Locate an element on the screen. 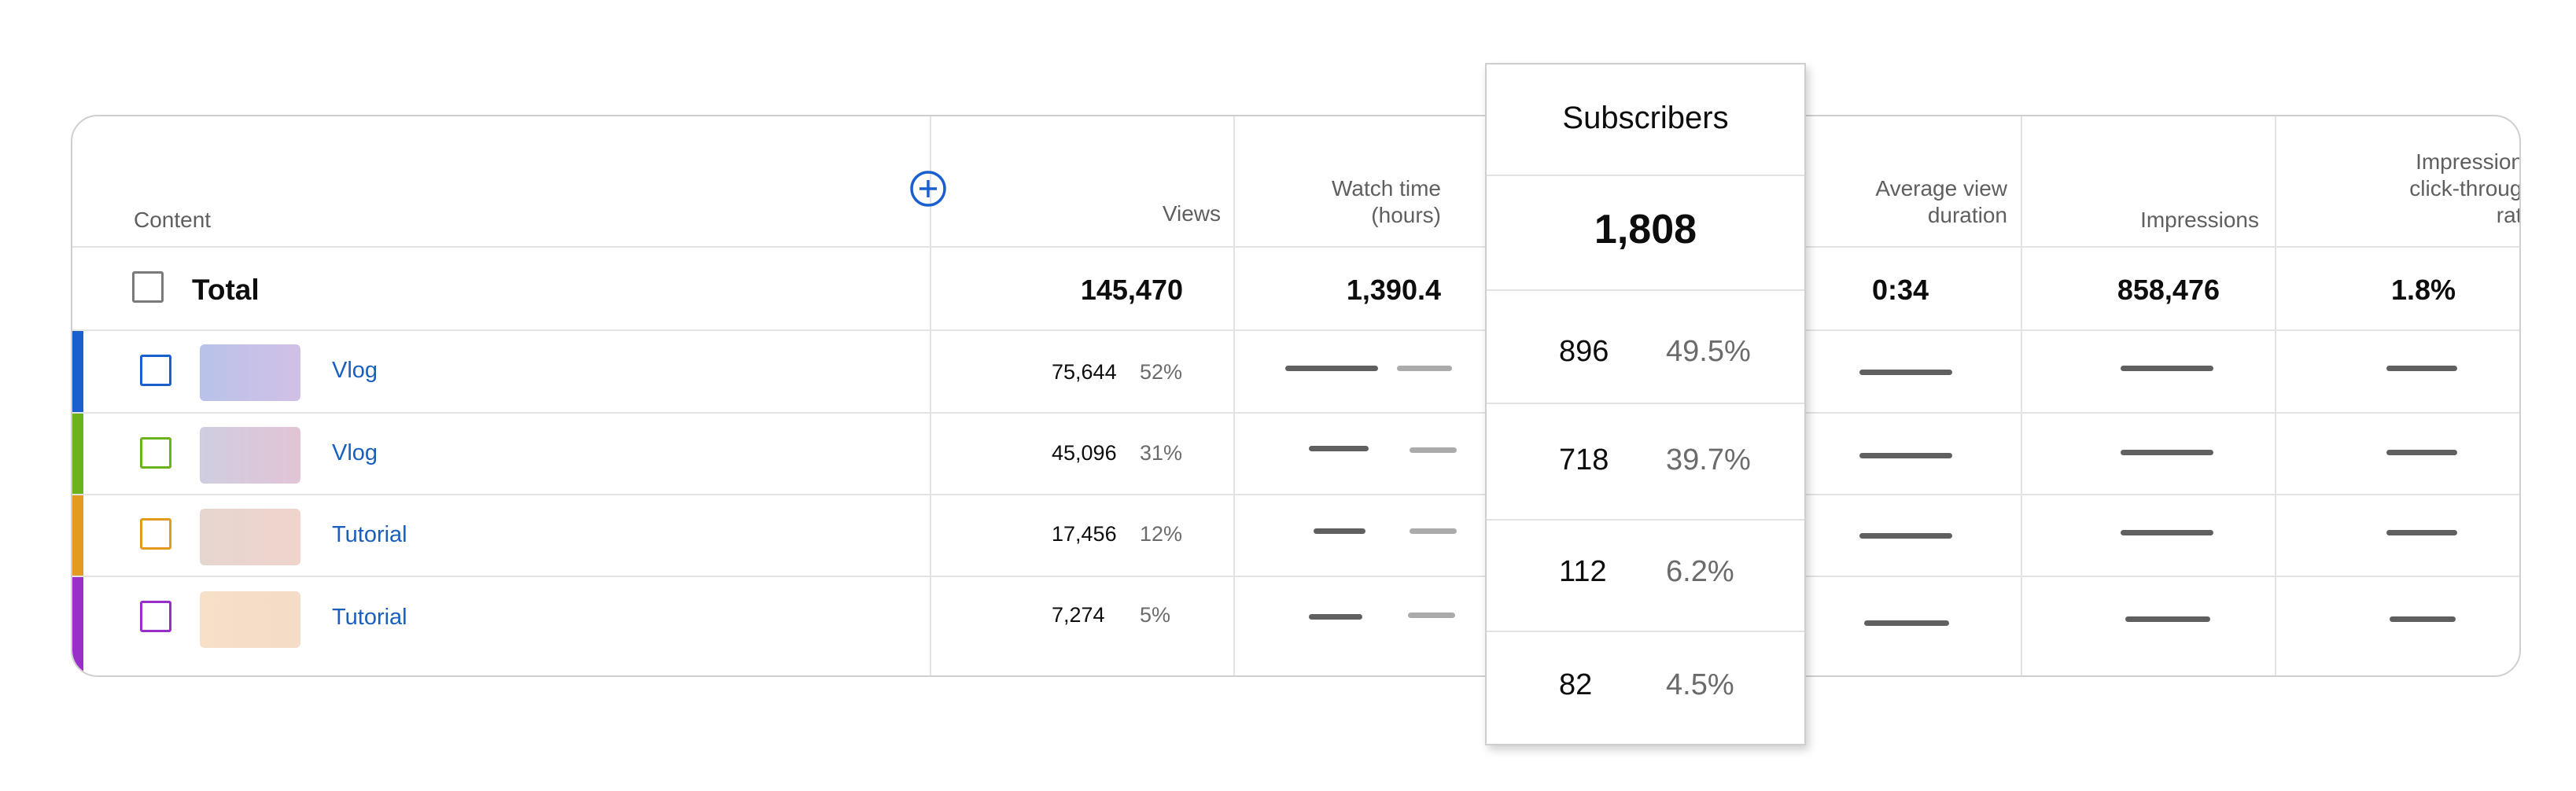  subscribers-row-value: 112 is located at coordinates (1583, 572).